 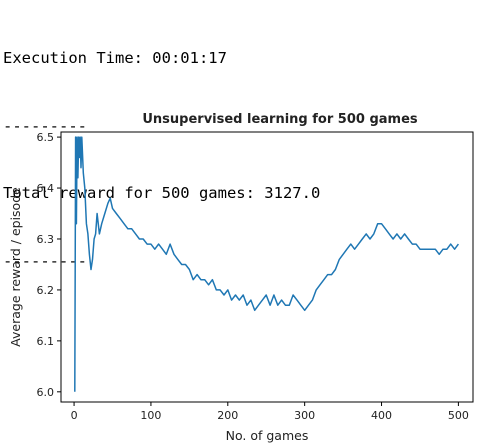 What do you see at coordinates (74, 415) in the screenshot?
I see `x-tick-label: 0` at bounding box center [74, 415].